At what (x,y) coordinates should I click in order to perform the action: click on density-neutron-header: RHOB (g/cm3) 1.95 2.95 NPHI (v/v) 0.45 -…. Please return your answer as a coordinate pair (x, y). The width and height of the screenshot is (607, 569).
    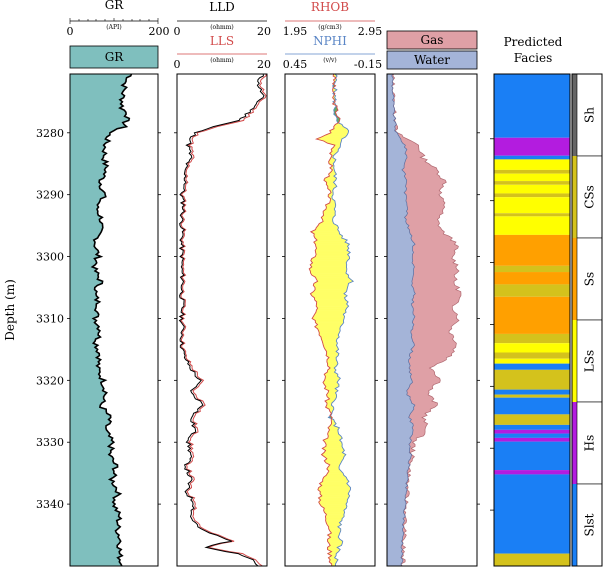
    Looking at the image, I should click on (333, 35).